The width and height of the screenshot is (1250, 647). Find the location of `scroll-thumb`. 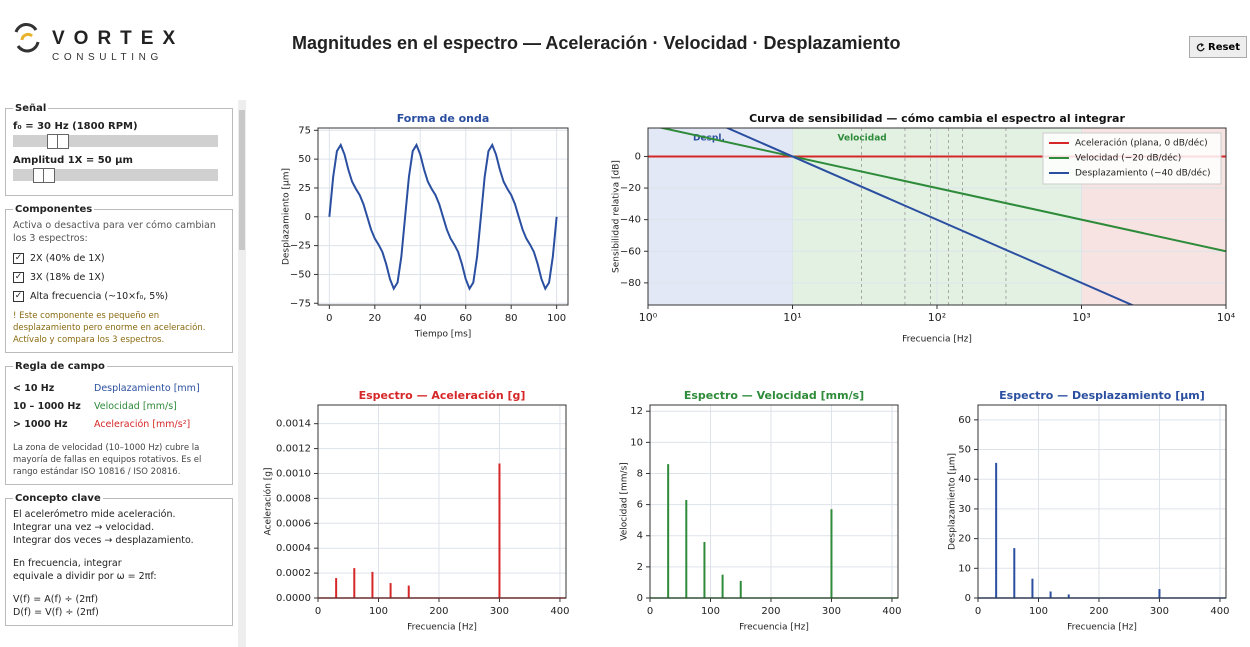

scroll-thumb is located at coordinates (242, 180).